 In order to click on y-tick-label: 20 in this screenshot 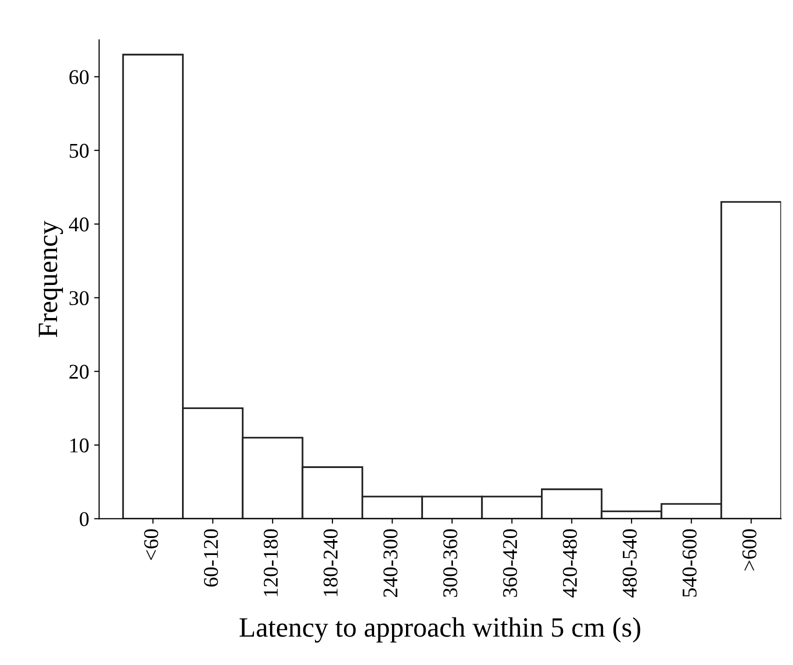, I will do `click(79, 371)`.